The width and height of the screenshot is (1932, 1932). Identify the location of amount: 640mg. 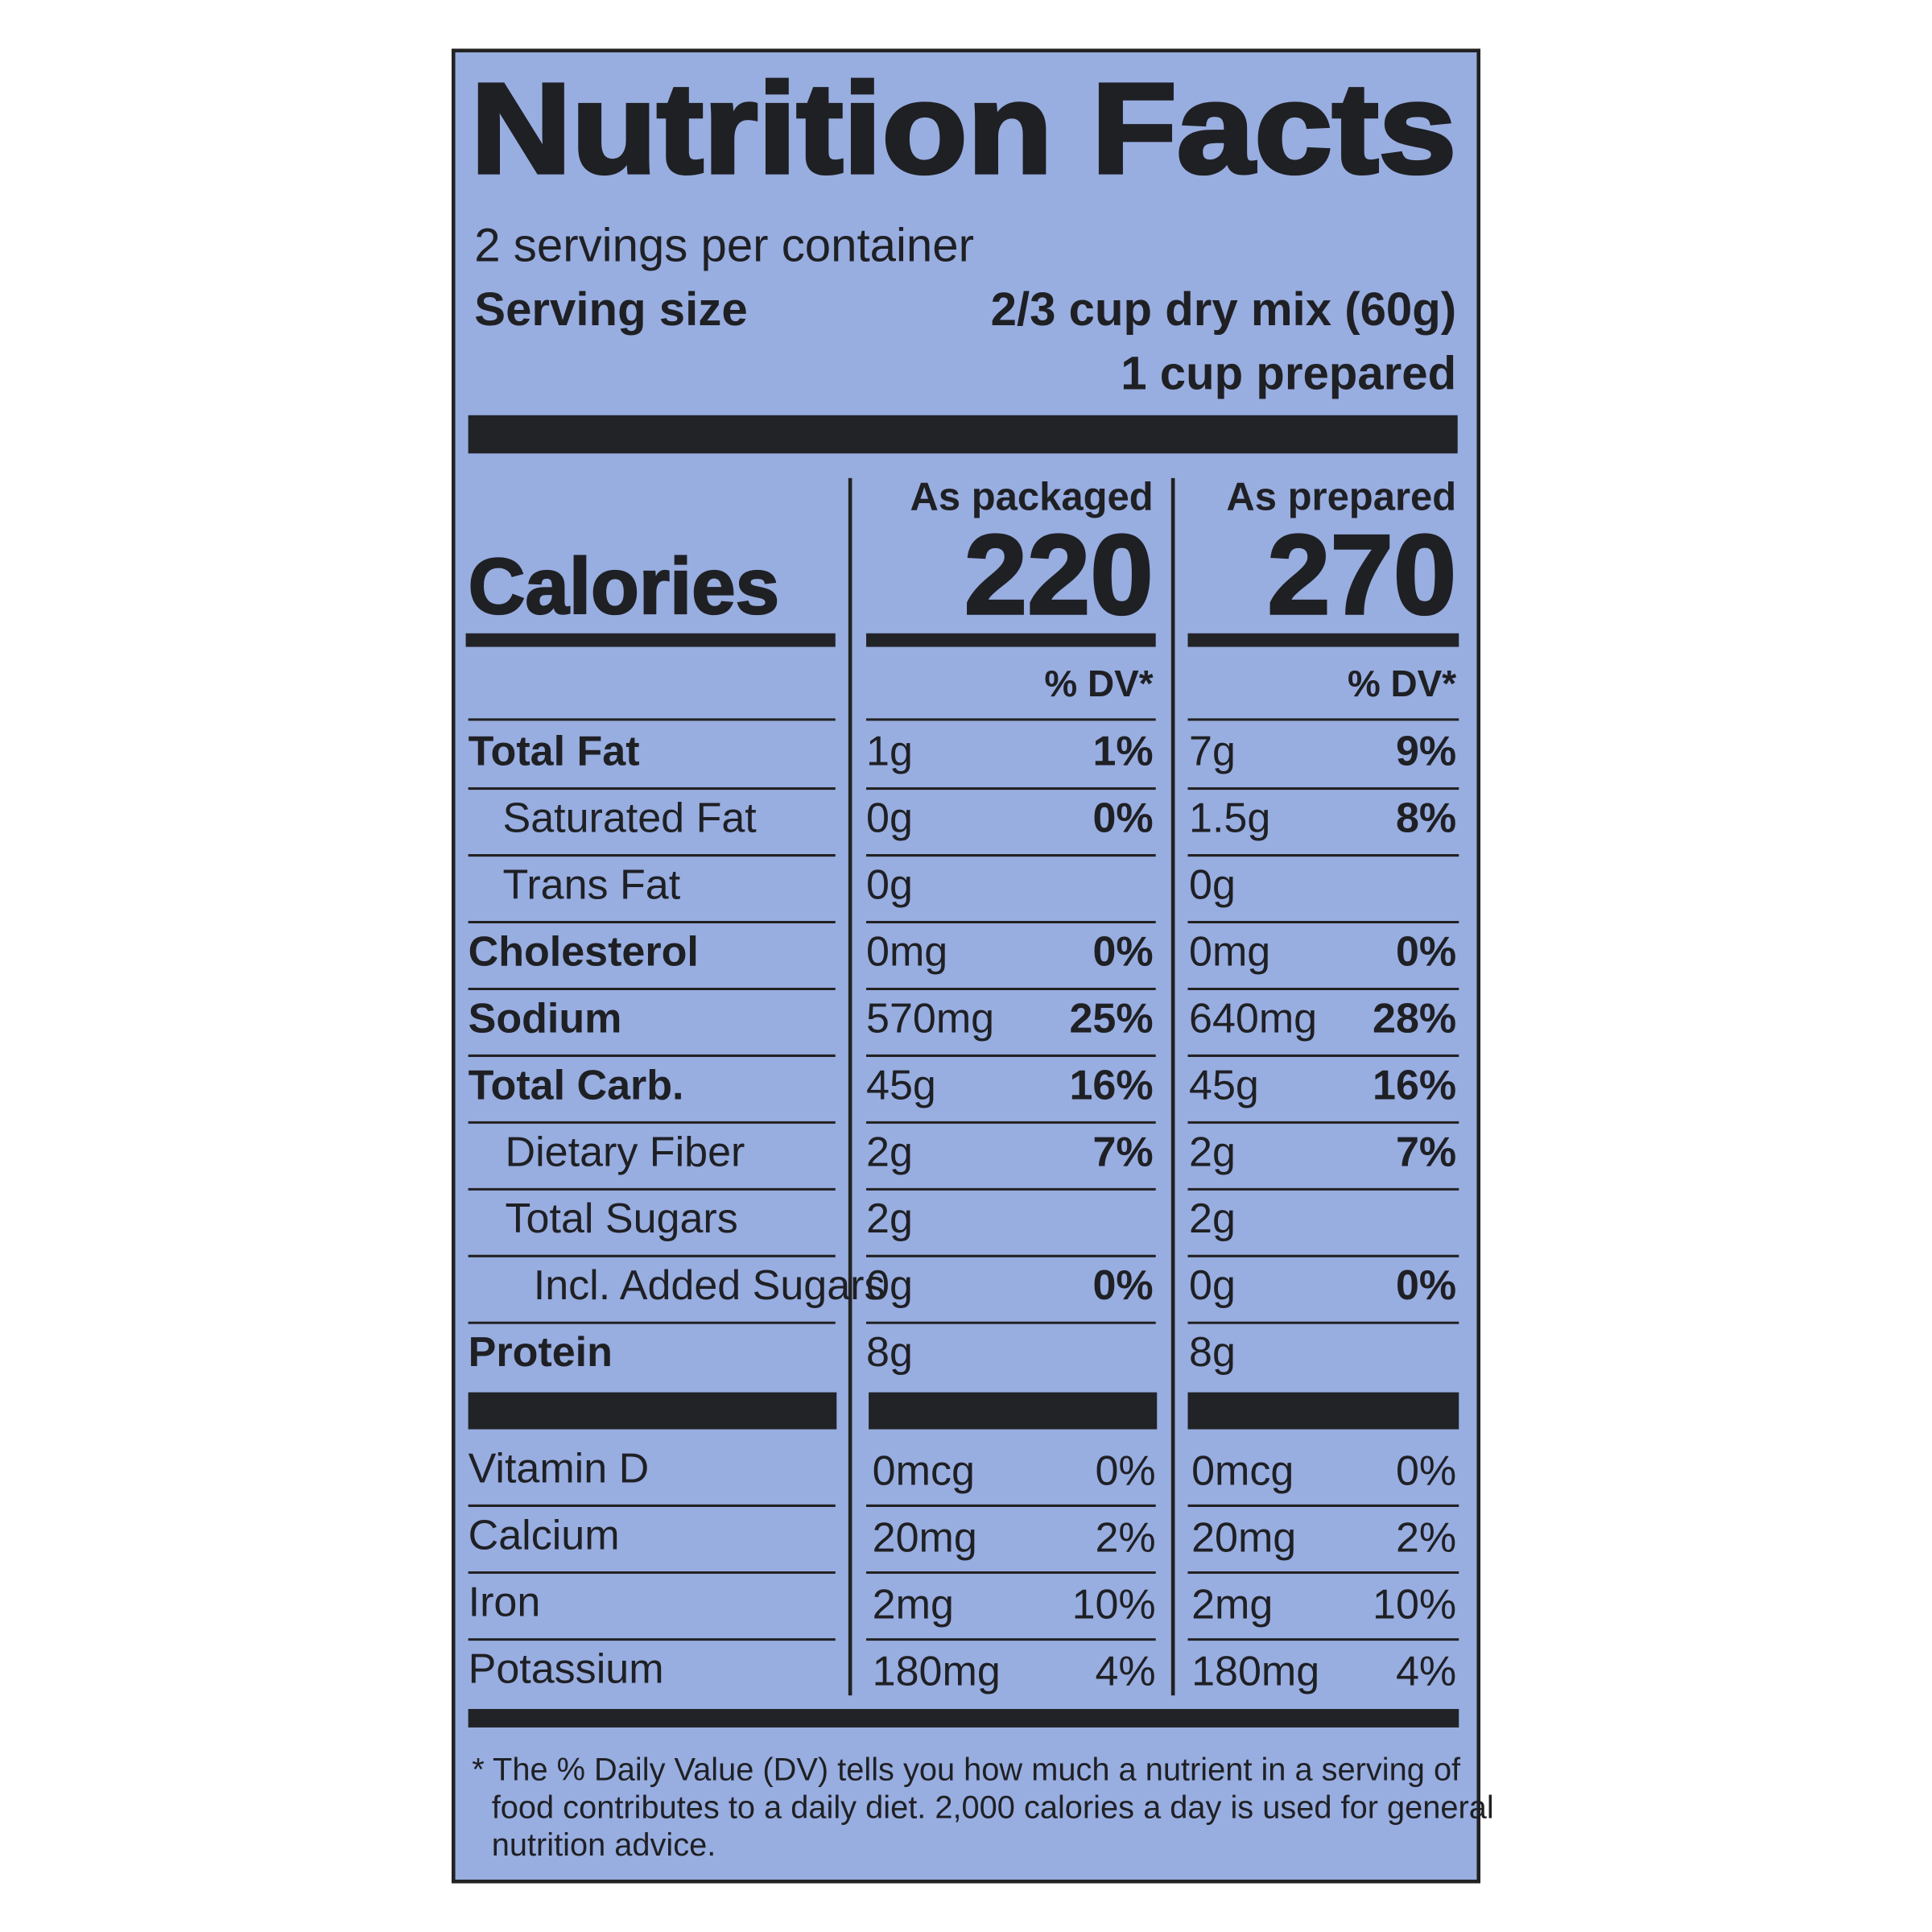
(1253, 1018).